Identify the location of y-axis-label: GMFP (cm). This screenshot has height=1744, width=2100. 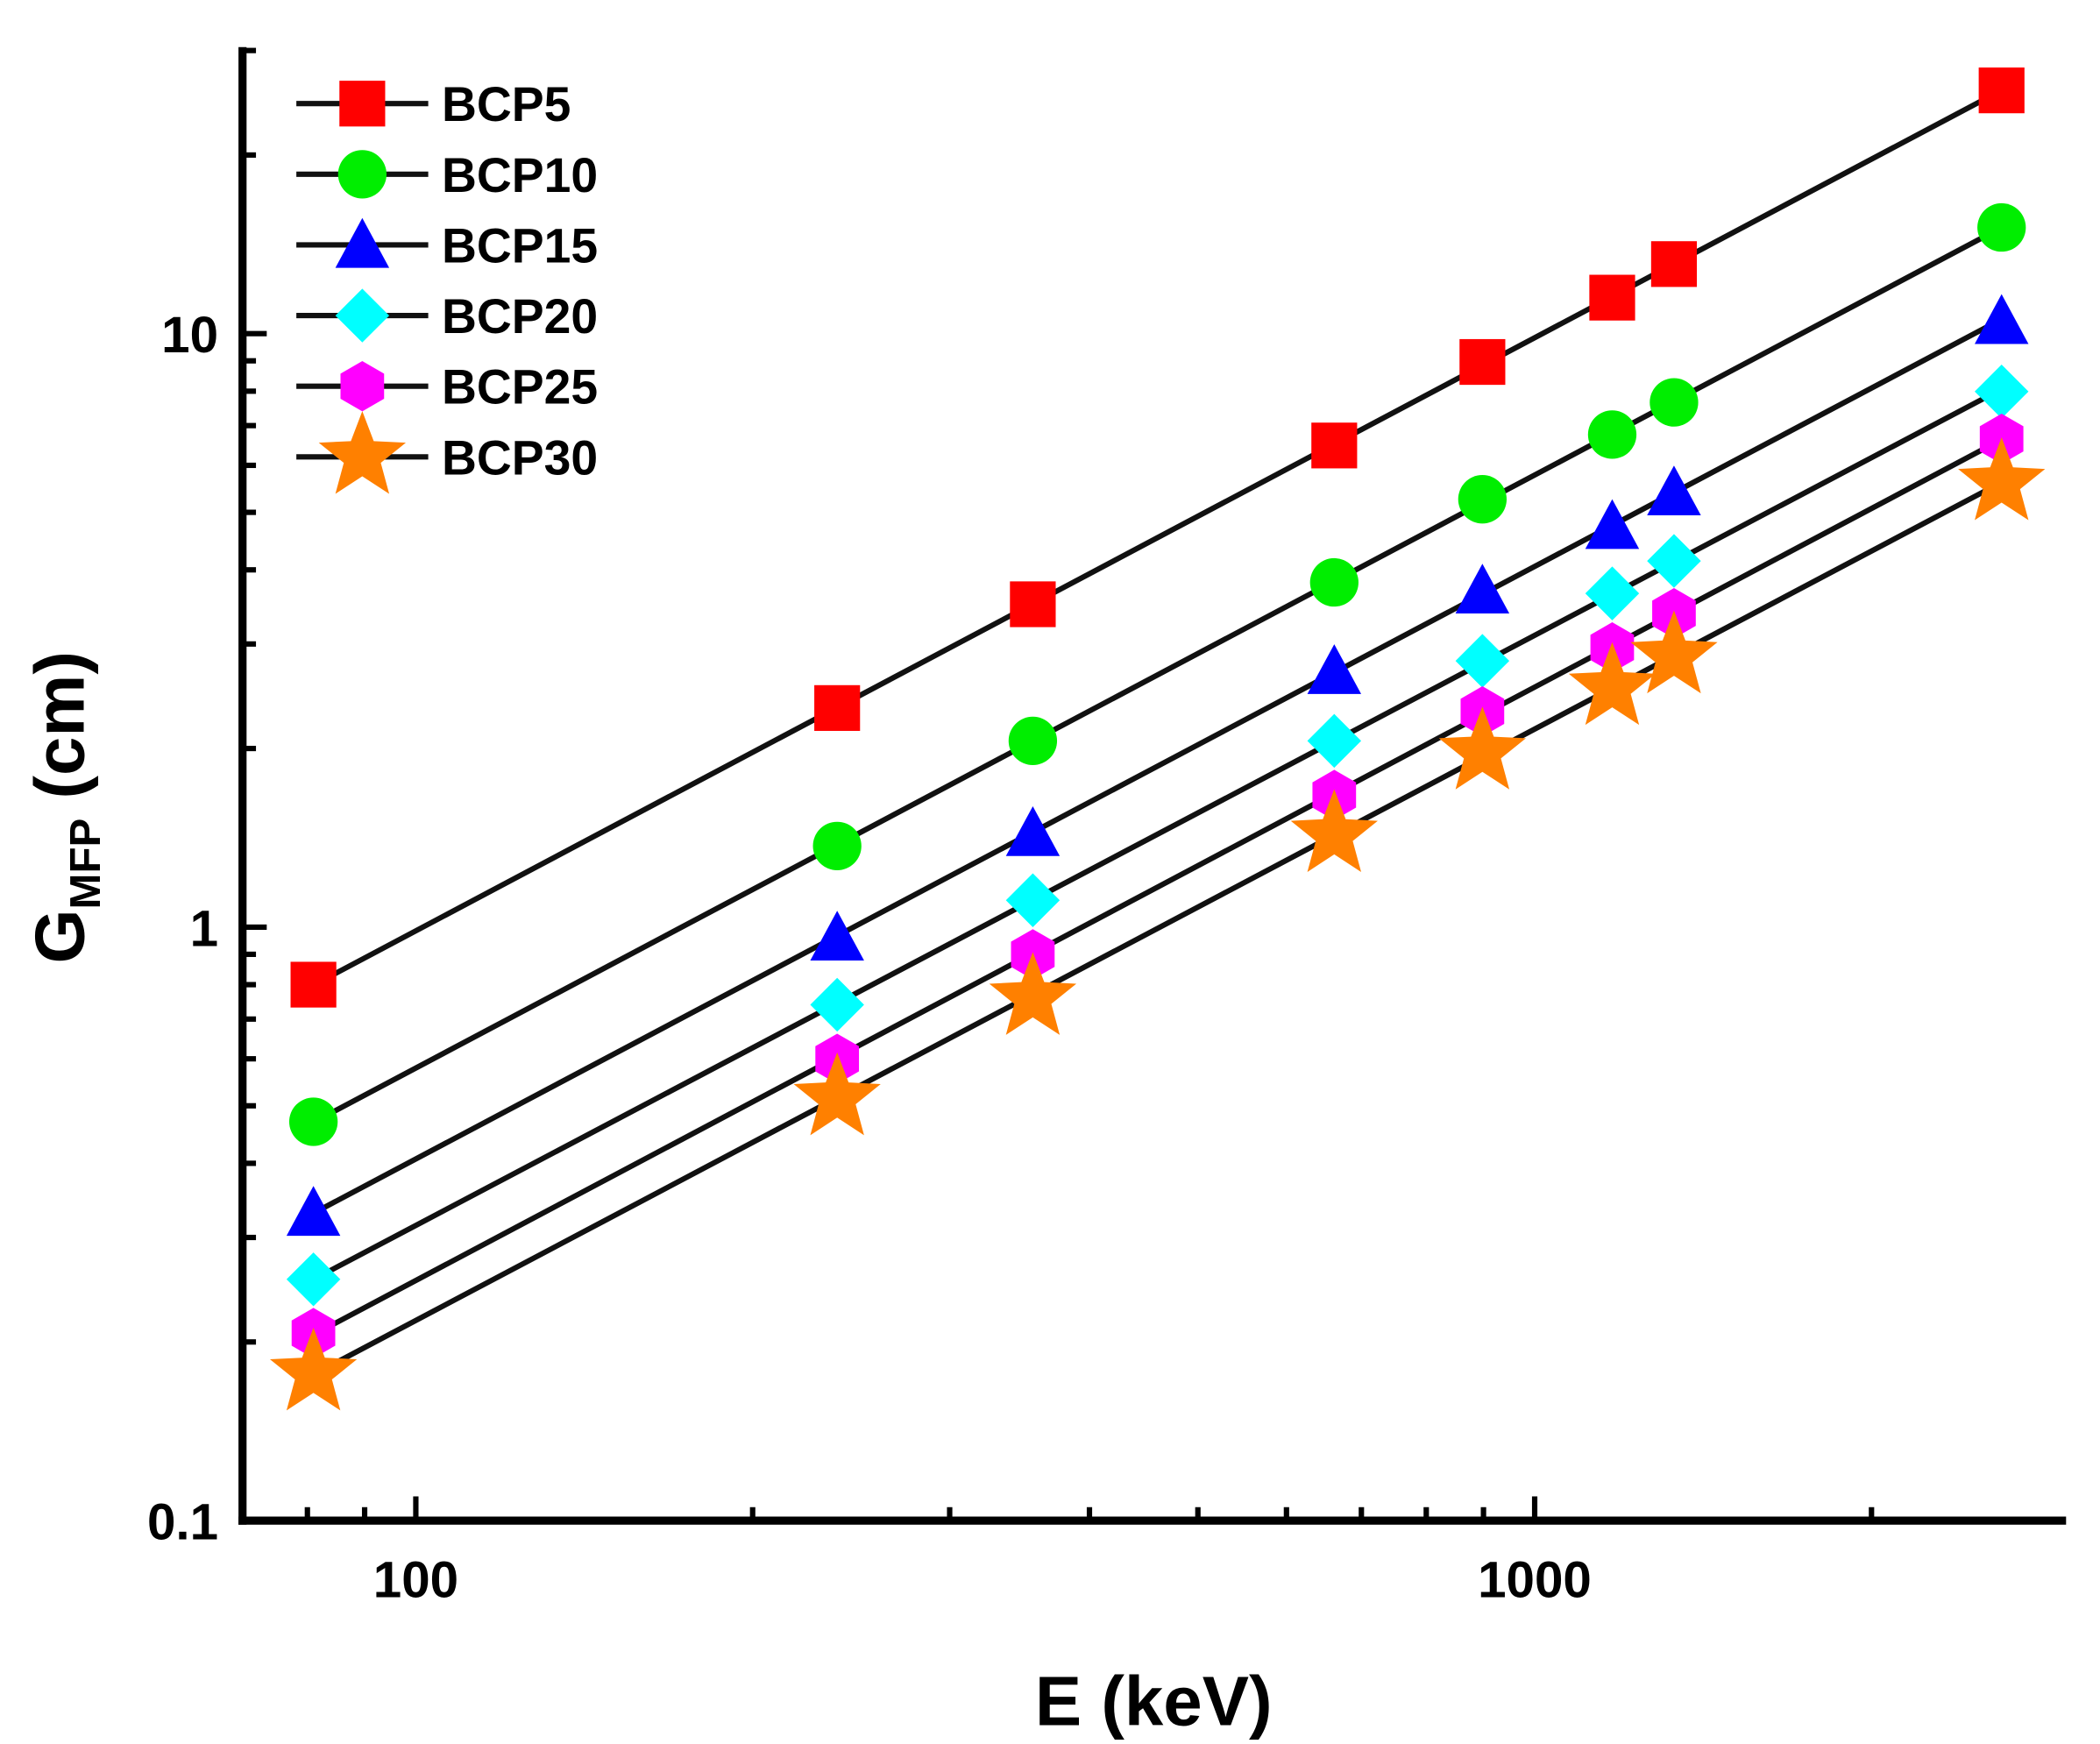
(65, 807).